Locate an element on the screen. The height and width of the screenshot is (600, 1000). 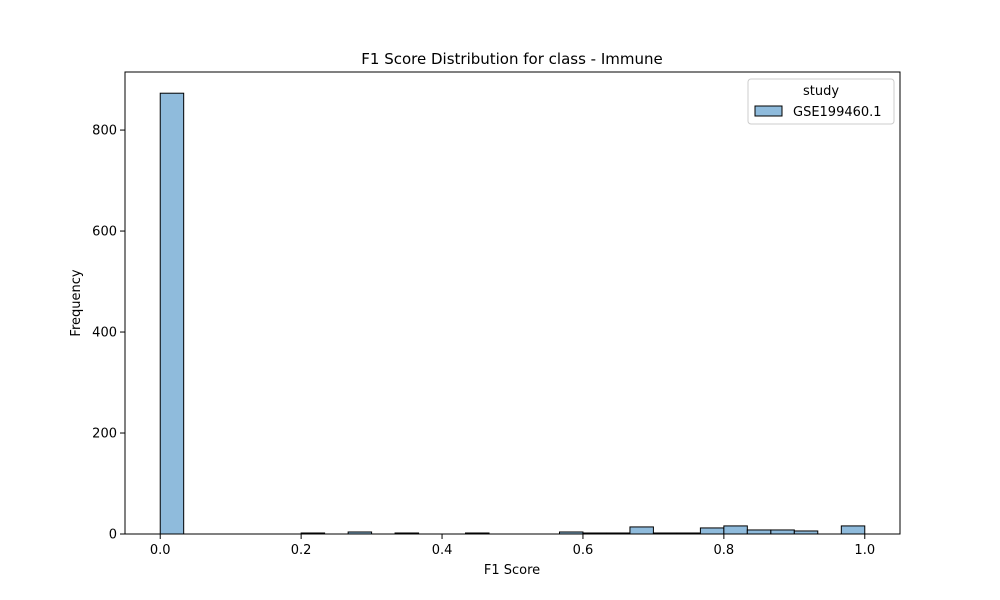
chart-title: F1 Score Distribution for class - Immune is located at coordinates (511, 59).